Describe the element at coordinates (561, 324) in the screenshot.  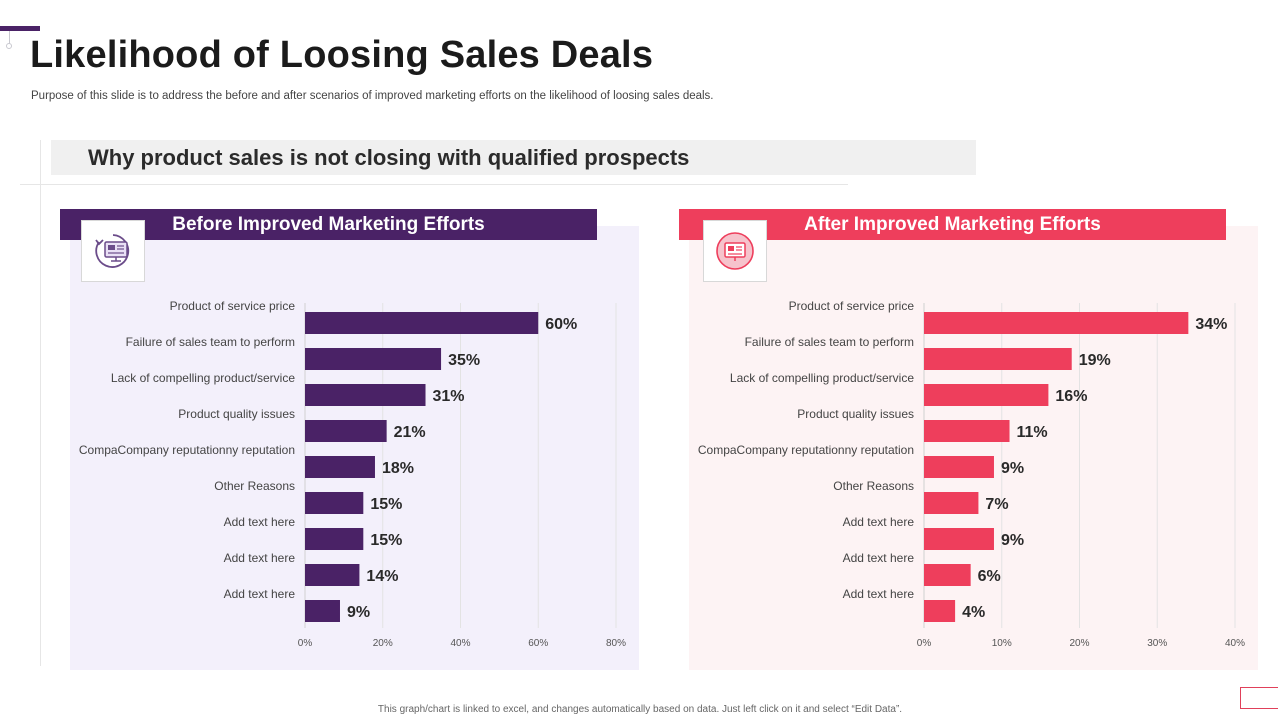
I see `before-value-label: 60%` at that location.